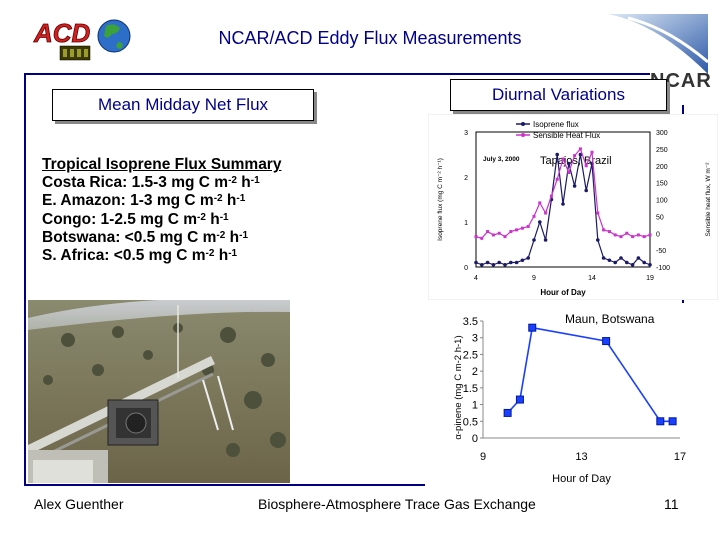 The height and width of the screenshot is (540, 720). I want to click on x-tick-label: 19, so click(650, 278).